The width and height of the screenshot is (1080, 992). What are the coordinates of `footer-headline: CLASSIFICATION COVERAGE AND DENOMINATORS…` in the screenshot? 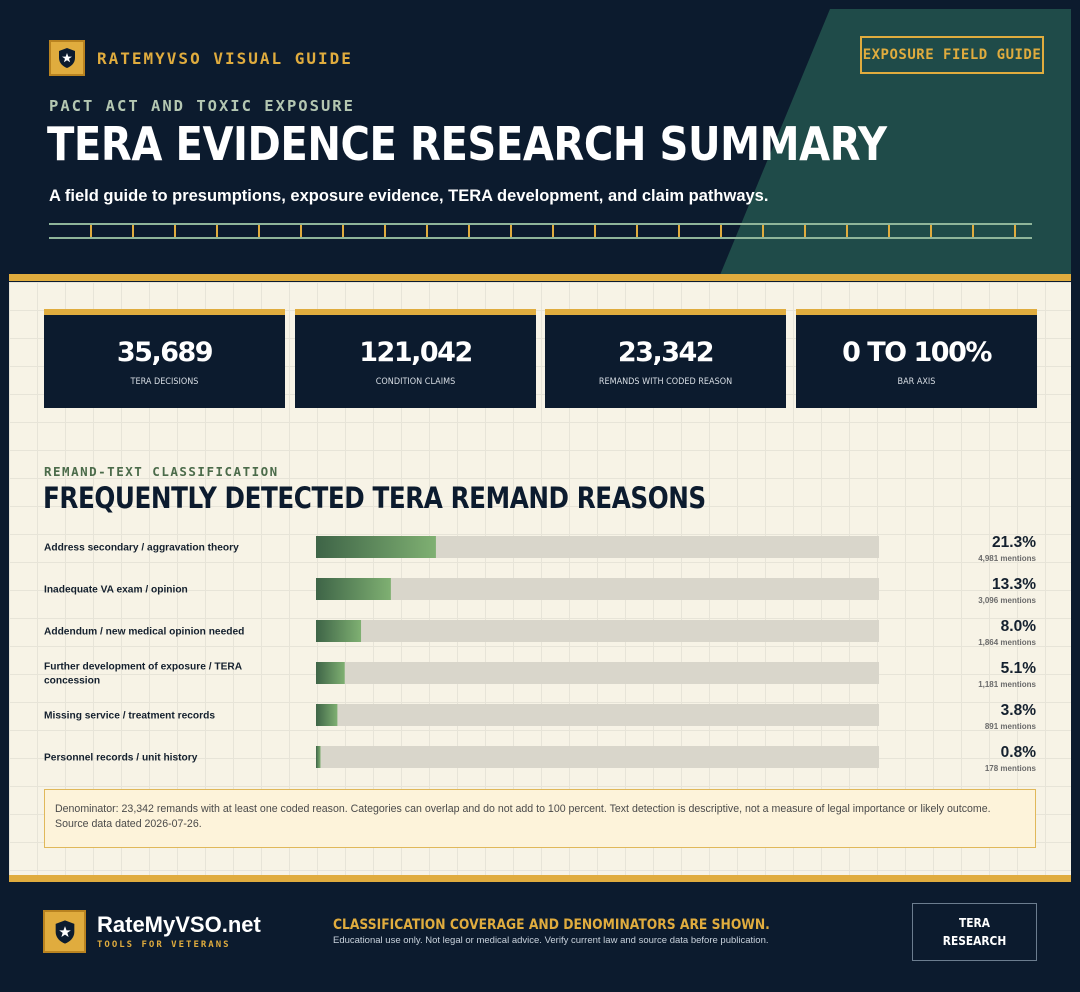 It's located at (551, 925).